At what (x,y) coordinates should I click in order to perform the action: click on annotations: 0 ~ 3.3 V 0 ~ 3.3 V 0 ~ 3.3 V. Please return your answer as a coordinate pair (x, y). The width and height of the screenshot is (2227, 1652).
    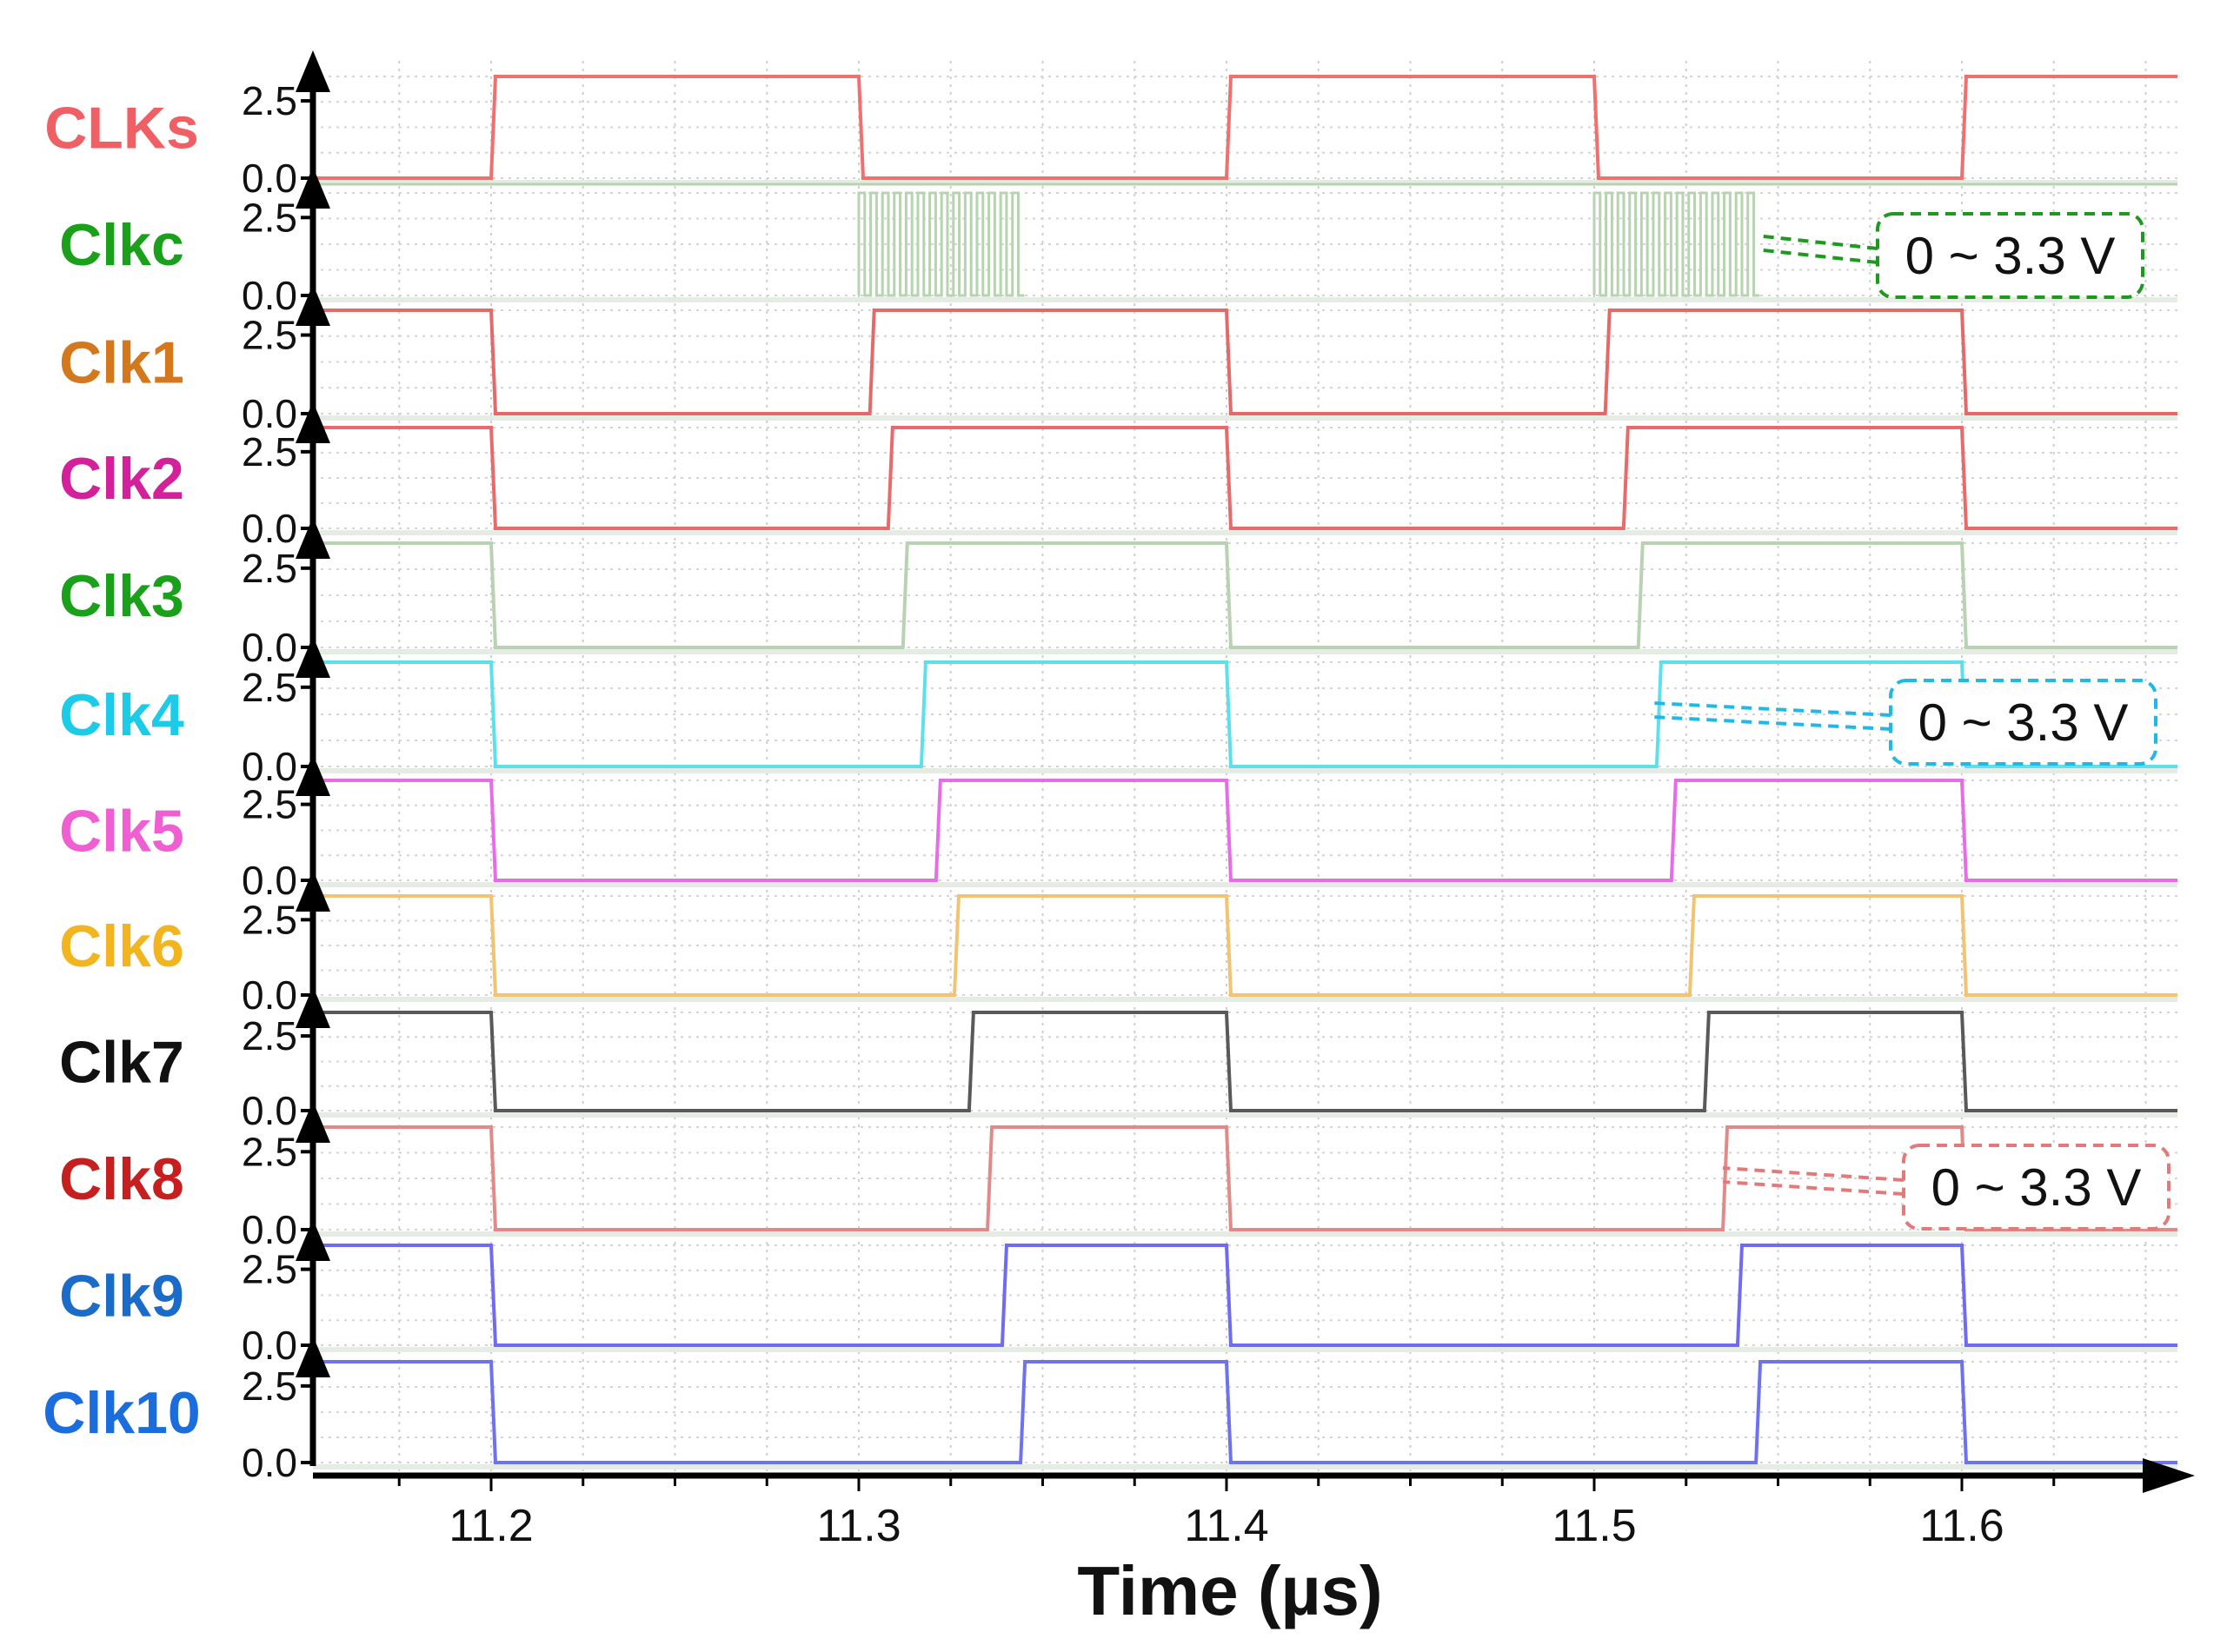
    Looking at the image, I should click on (1911, 721).